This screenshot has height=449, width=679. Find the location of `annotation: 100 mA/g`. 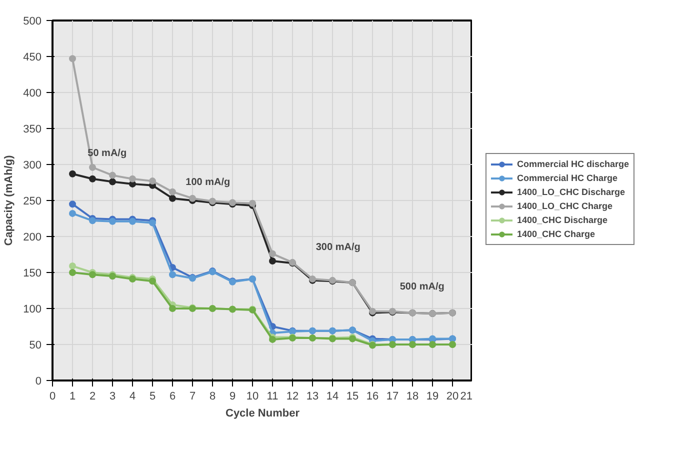

annotation: 100 mA/g is located at coordinates (208, 182).